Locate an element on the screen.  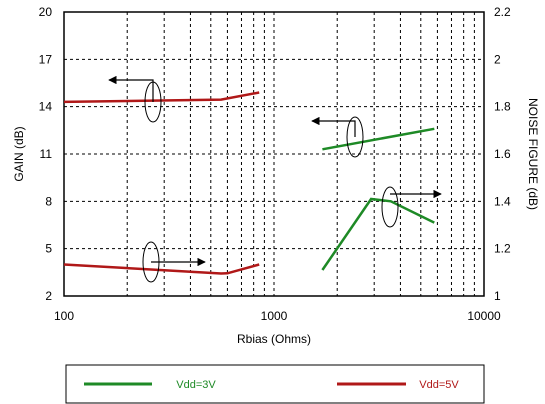
y-left-tick-label: 14 is located at coordinates (46, 107).